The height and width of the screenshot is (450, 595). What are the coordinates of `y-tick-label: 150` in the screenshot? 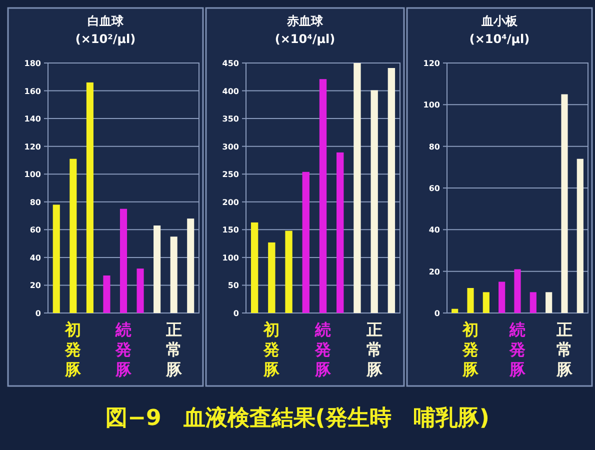 It's located at (231, 230).